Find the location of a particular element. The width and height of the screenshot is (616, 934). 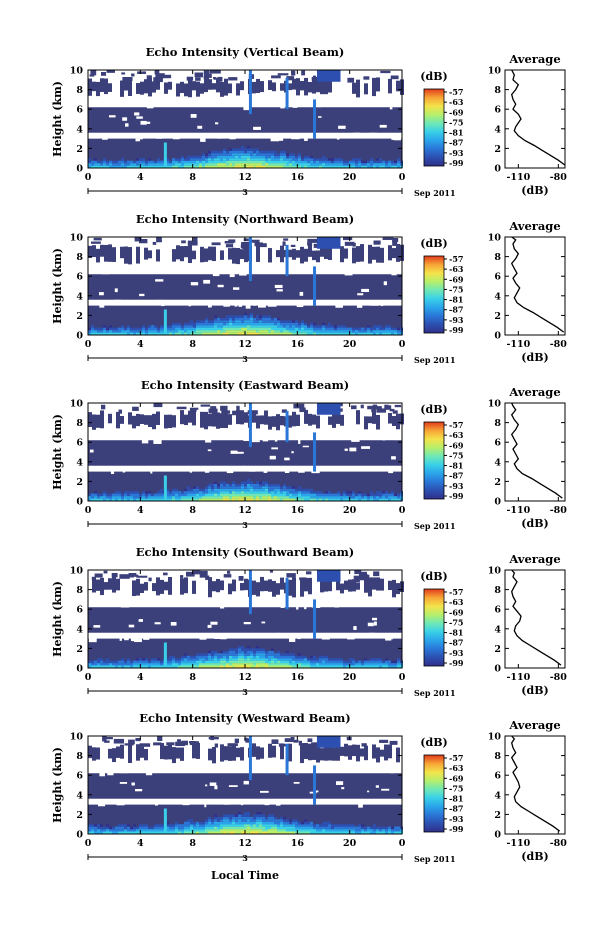

y-tick-label: 10 is located at coordinates (77, 571).